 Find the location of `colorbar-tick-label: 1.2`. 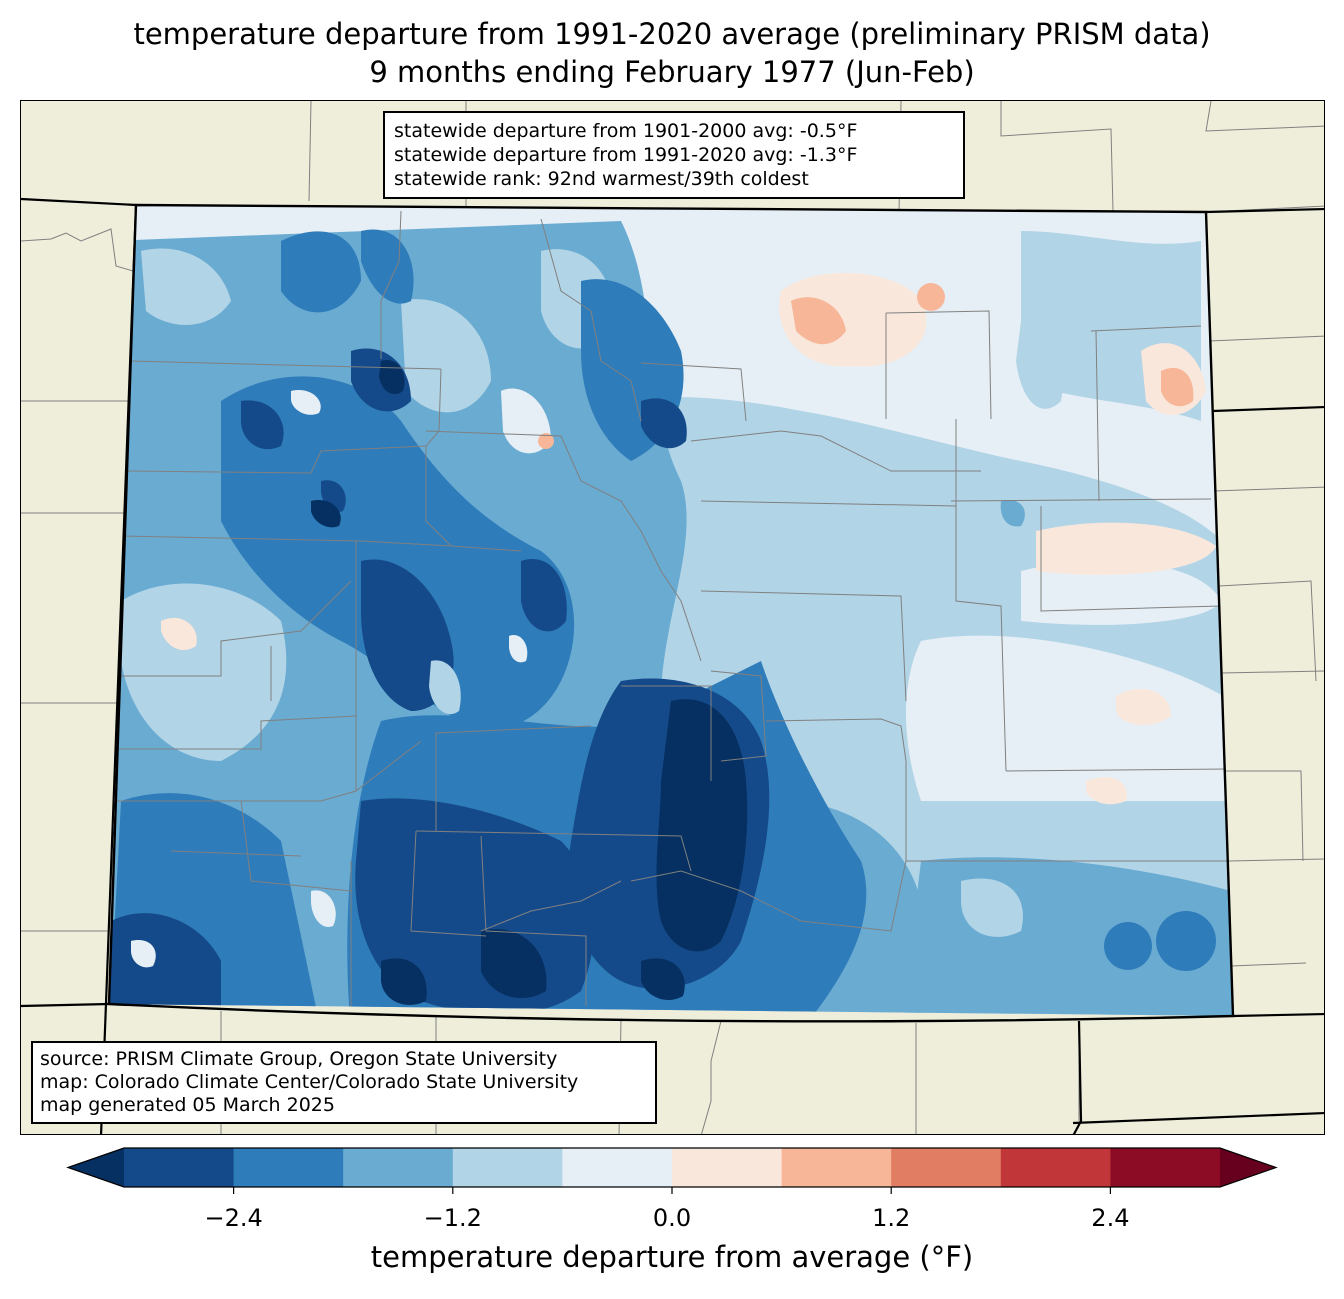

colorbar-tick-label: 1.2 is located at coordinates (891, 1218).